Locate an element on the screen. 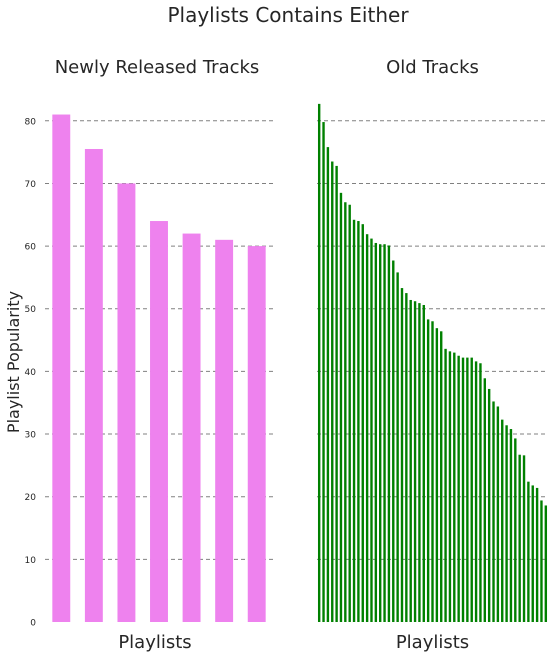 This screenshot has height=662, width=553. y-tick-label-20: 20 is located at coordinates (31, 498).